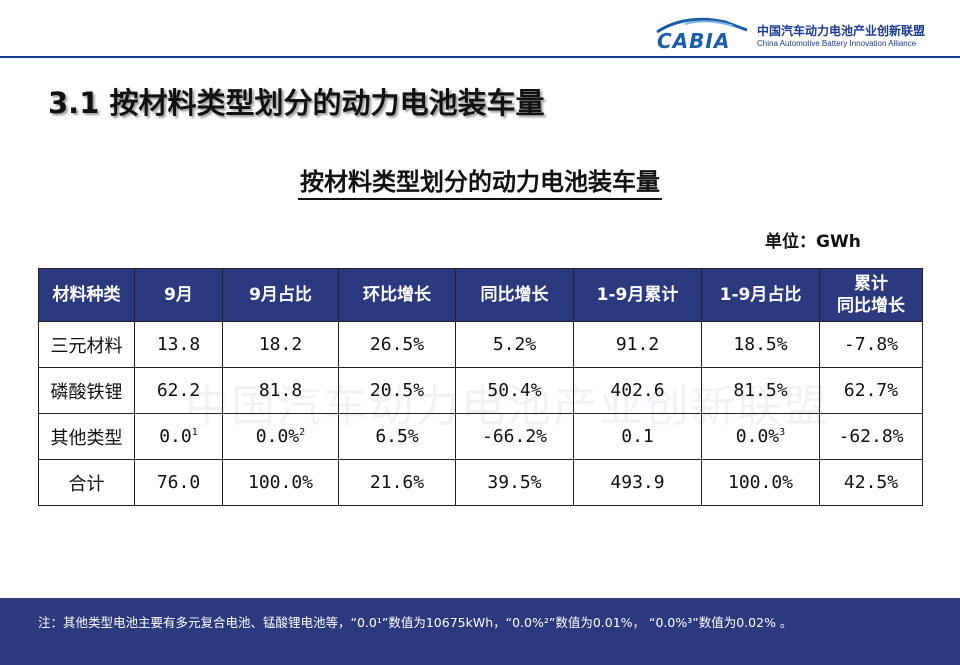 The height and width of the screenshot is (665, 960). Describe the element at coordinates (280, 295) in the screenshot. I see `header-sep-share: 9月占比` at that location.